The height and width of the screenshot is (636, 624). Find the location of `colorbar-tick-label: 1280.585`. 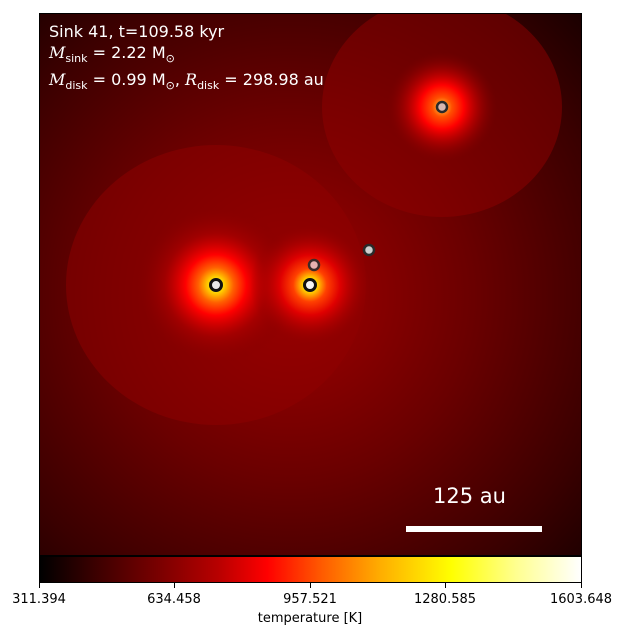

colorbar-tick-label: 1280.585 is located at coordinates (445, 599).